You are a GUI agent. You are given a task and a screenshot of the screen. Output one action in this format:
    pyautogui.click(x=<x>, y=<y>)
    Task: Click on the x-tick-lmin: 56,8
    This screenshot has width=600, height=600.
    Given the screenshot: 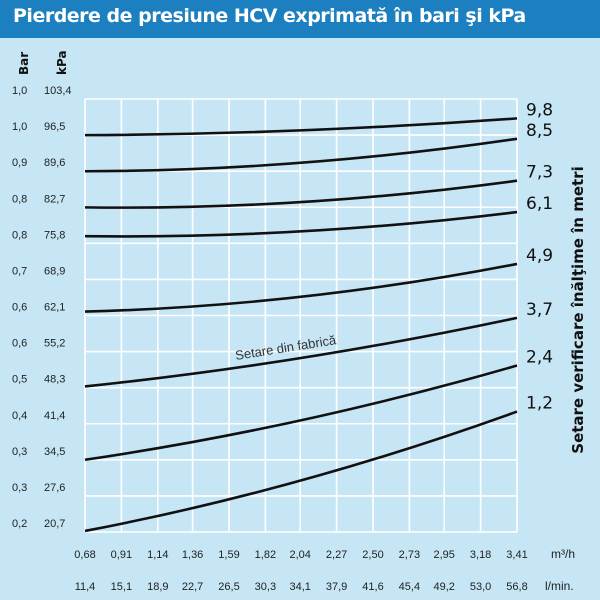 What is the action you would take?
    pyautogui.click(x=516, y=587)
    